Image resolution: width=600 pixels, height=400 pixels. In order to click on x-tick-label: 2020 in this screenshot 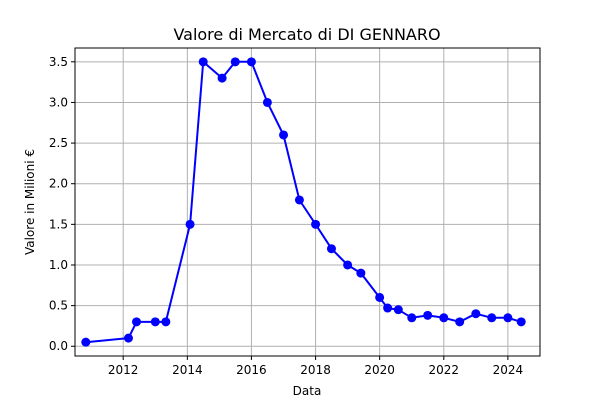, I will do `click(379, 370)`.